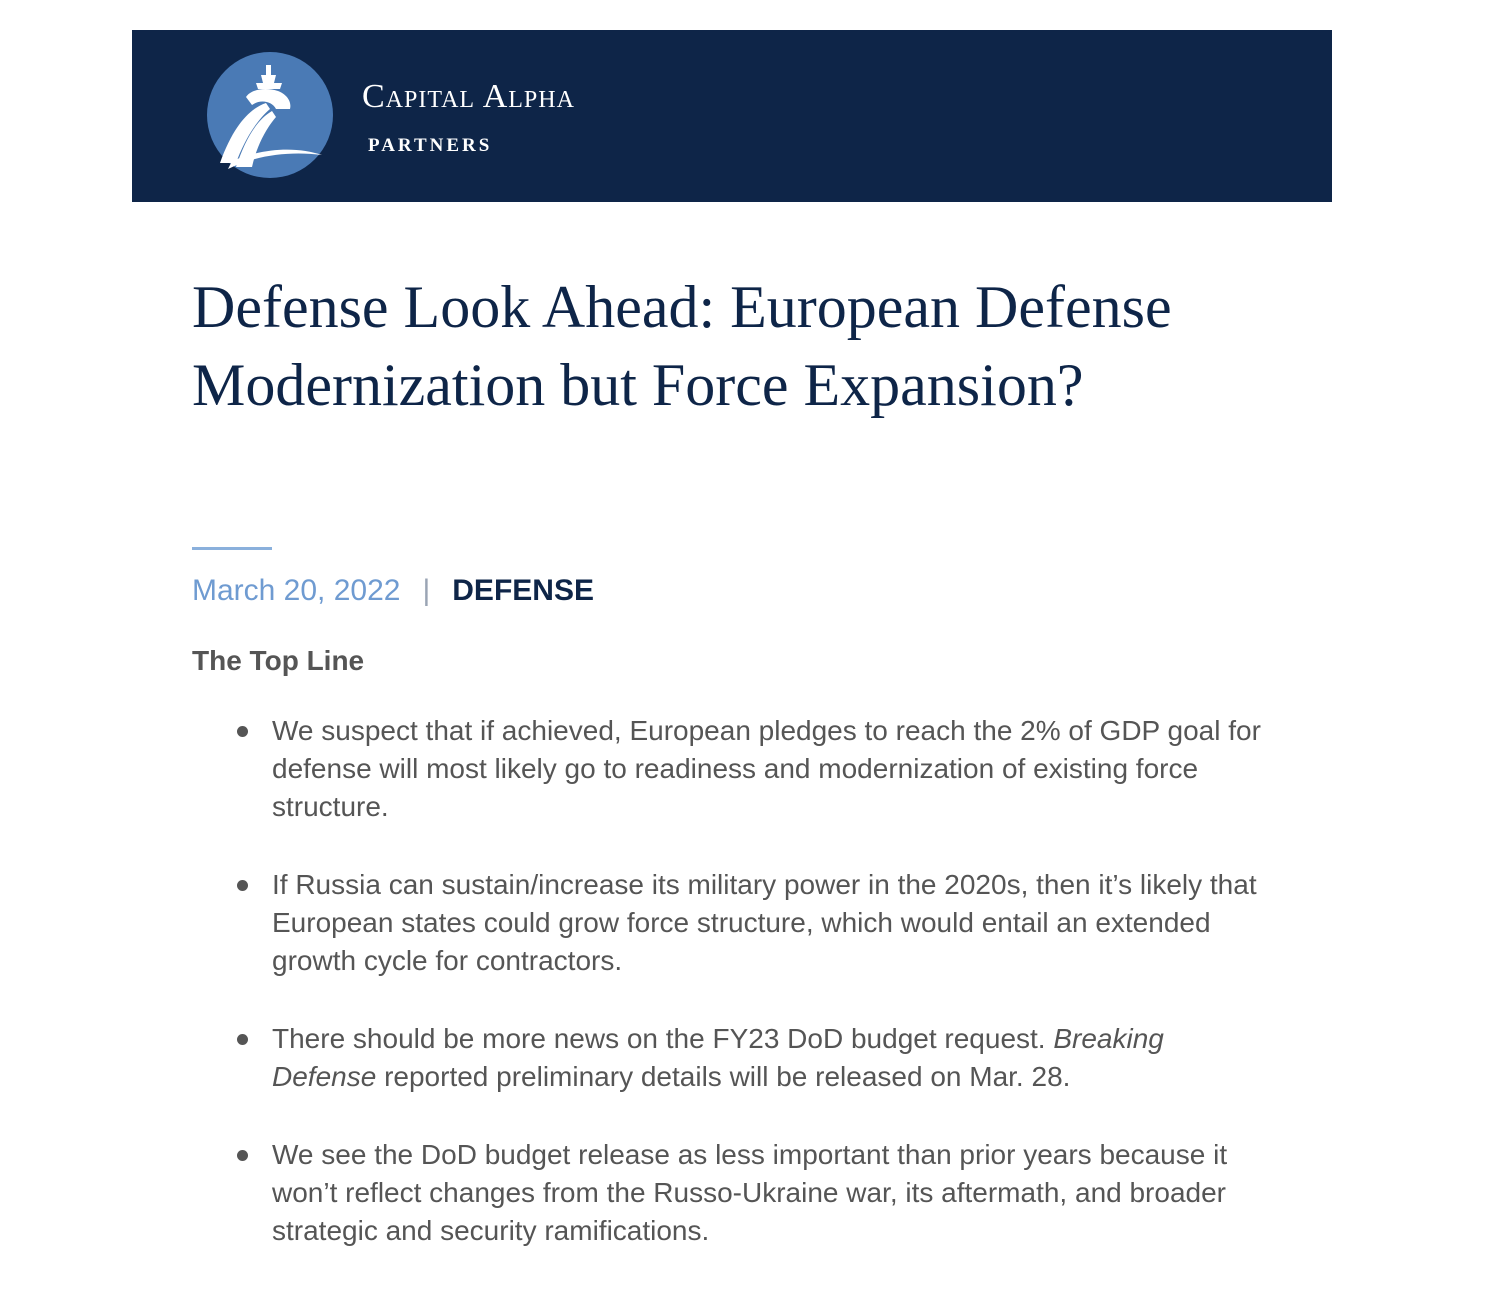 This screenshot has width=1490, height=1292. I want to click on article-category: DEFENSE, so click(523, 590).